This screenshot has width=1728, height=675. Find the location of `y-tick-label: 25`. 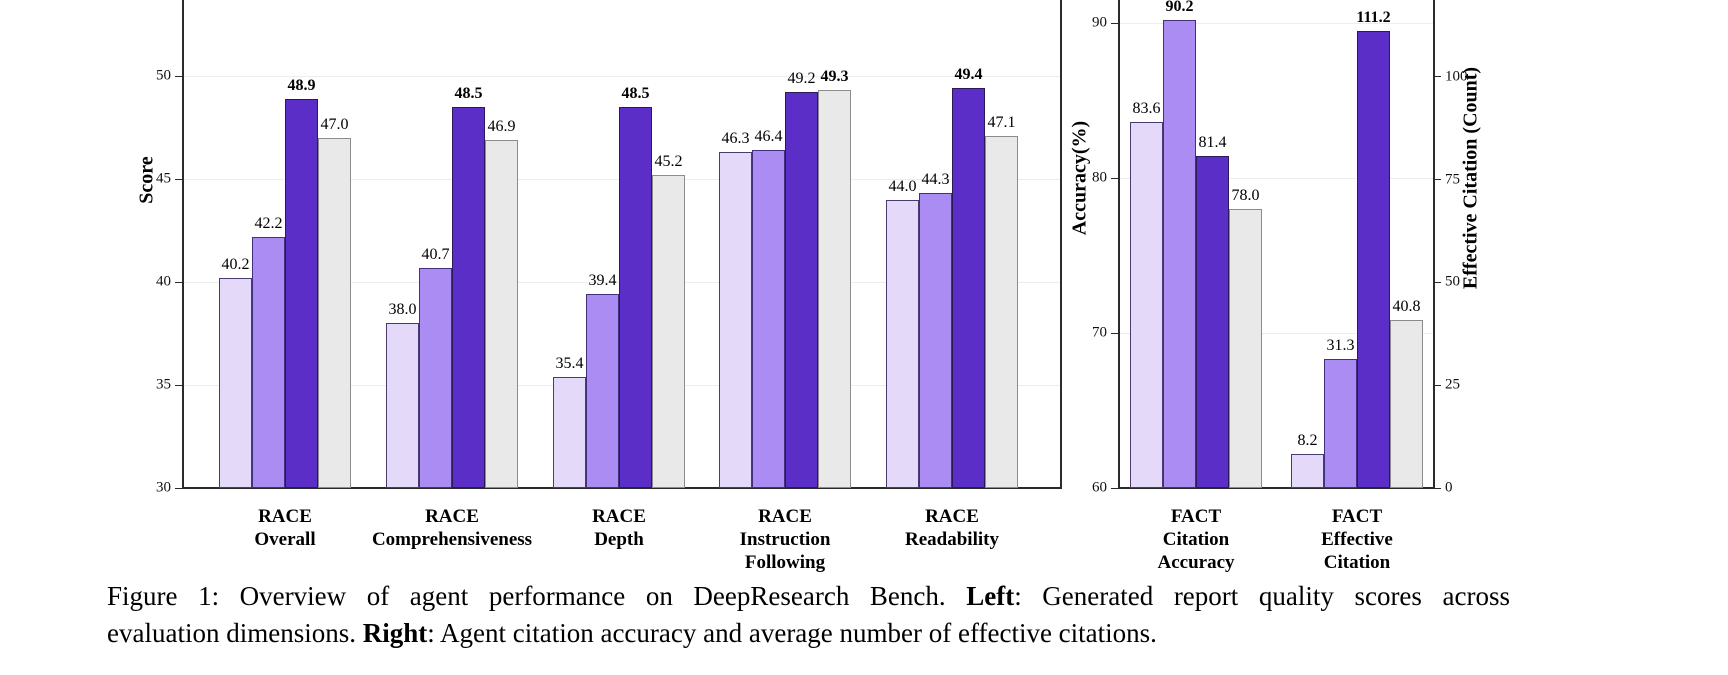

y-tick-label: 25 is located at coordinates (1452, 384).